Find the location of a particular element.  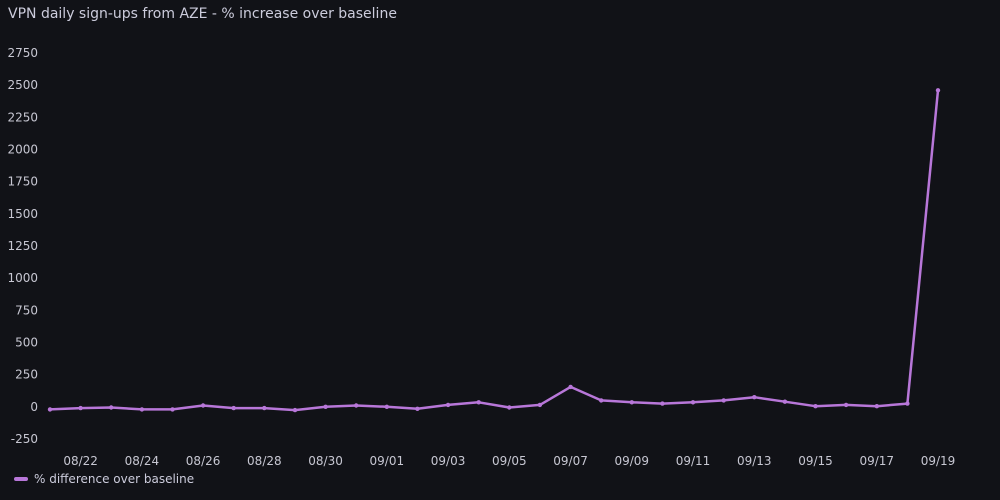

x-tick-label: 09/13 is located at coordinates (754, 461).